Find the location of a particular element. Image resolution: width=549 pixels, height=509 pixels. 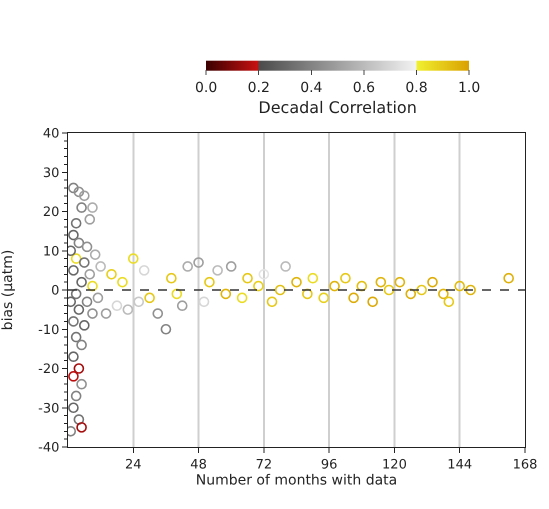

color-bar-label: 0.2 is located at coordinates (259, 88).